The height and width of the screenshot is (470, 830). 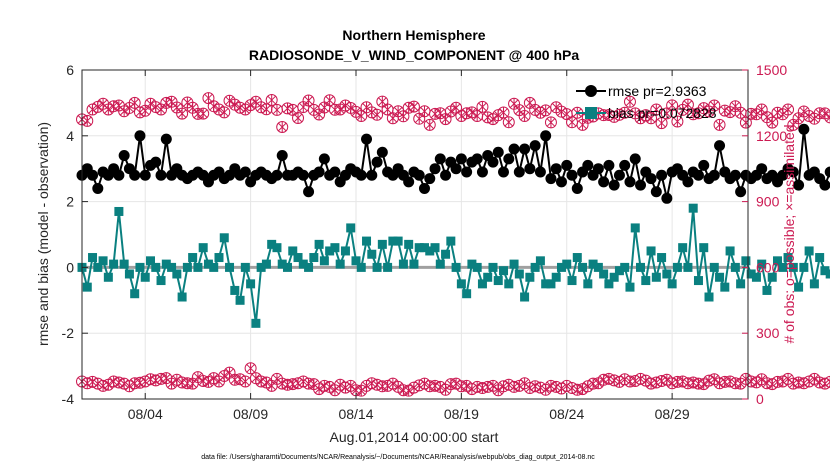 I want to click on y-tick-label-left: 6, so click(x=70, y=70).